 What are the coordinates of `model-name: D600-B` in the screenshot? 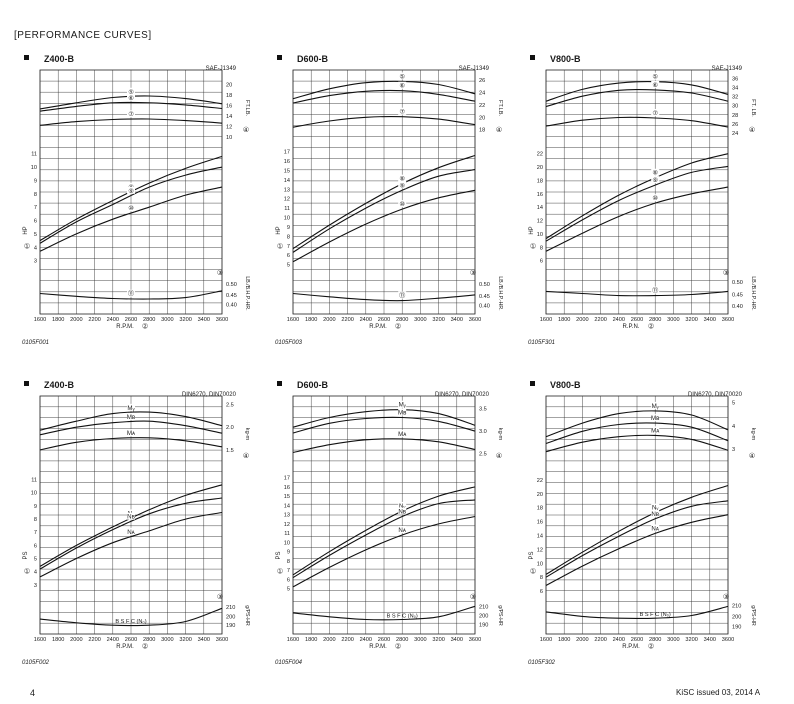 It's located at (313, 385).